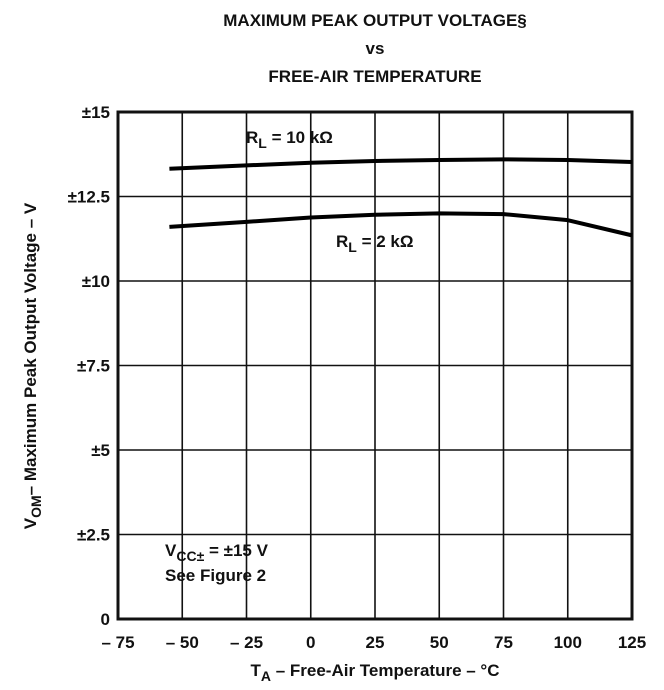 This screenshot has height=690, width=664. Describe the element at coordinates (117, 642) in the screenshot. I see `x-tick-label: – 75` at that location.